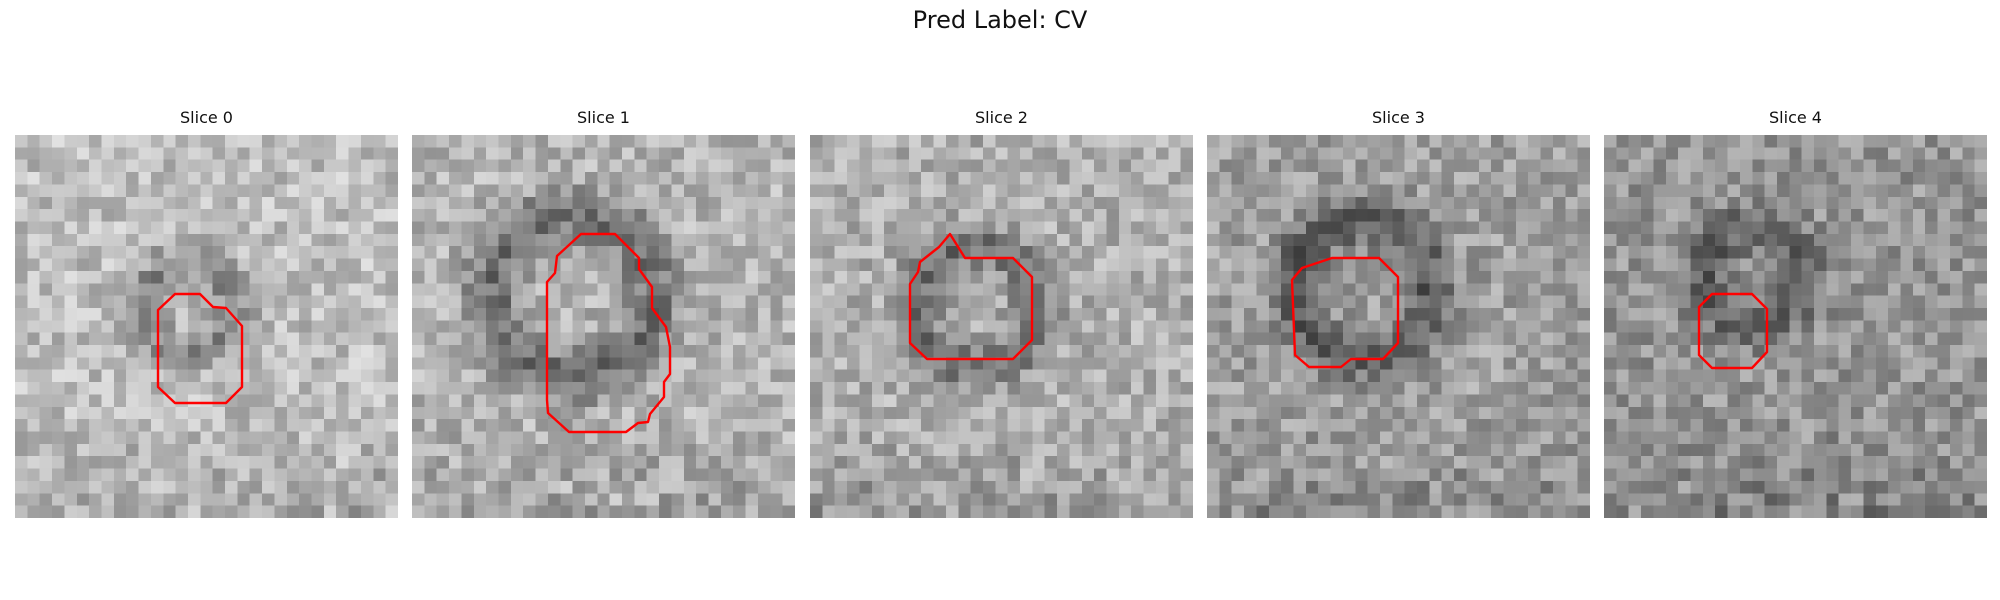  Describe the element at coordinates (206, 117) in the screenshot. I see `slice-title: Slice 0` at that location.